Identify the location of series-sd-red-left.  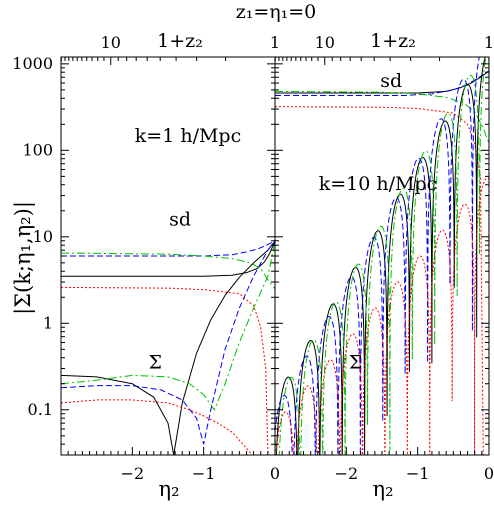
(165, 370).